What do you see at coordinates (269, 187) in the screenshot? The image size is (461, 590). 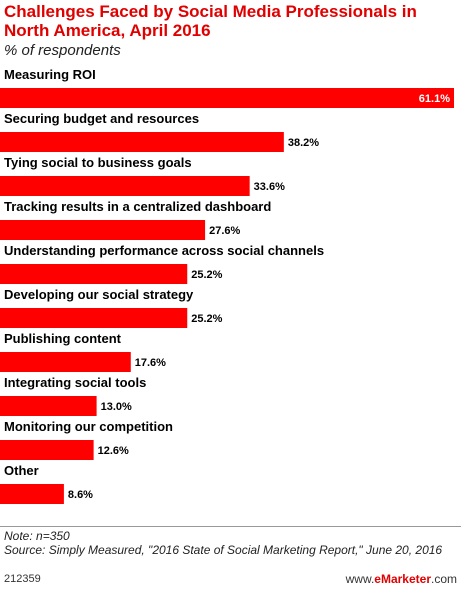 I see `value-label: 33.6%` at bounding box center [269, 187].